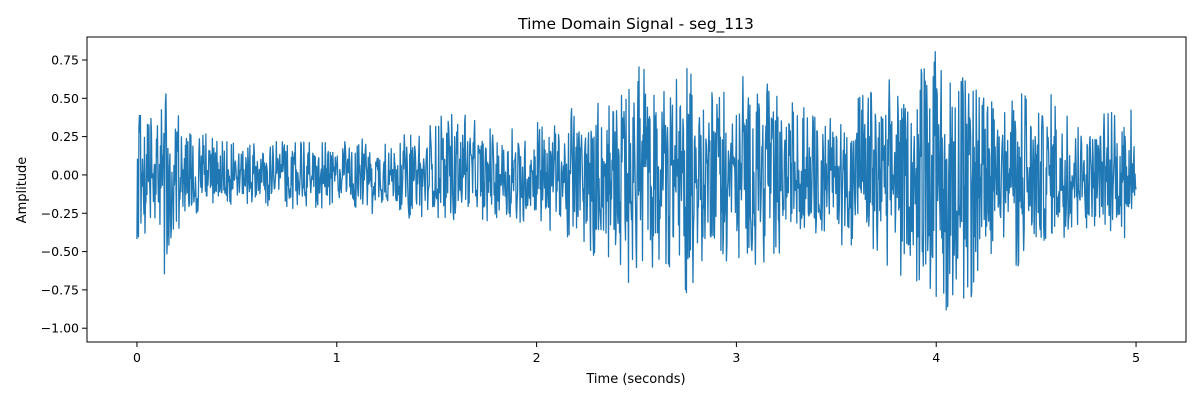 The image size is (1200, 400). I want to click on x-axis-label: Time (seconds), so click(635, 379).